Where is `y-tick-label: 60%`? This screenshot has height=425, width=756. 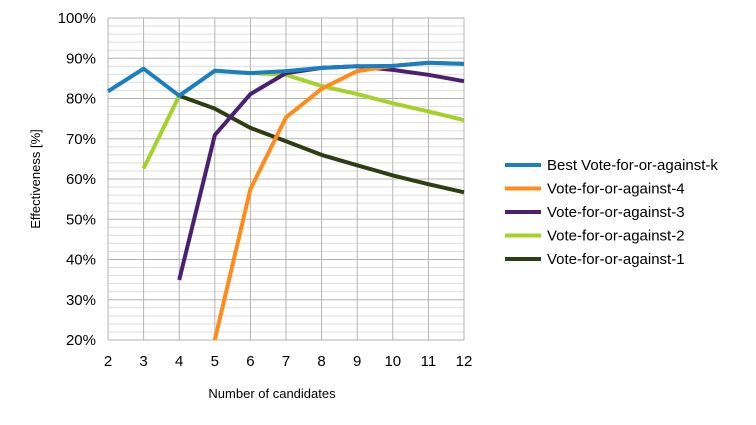 y-tick-label: 60% is located at coordinates (81, 179).